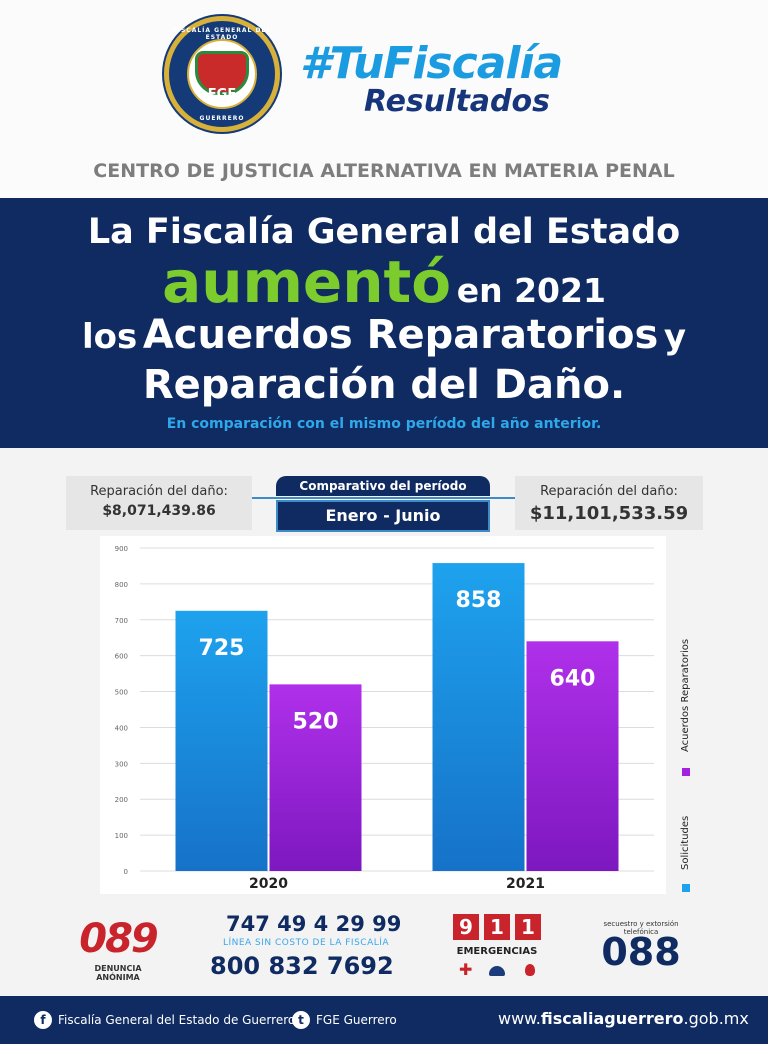 This screenshot has width=768, height=1044. I want to click on seal-emblem, so click(222, 74).